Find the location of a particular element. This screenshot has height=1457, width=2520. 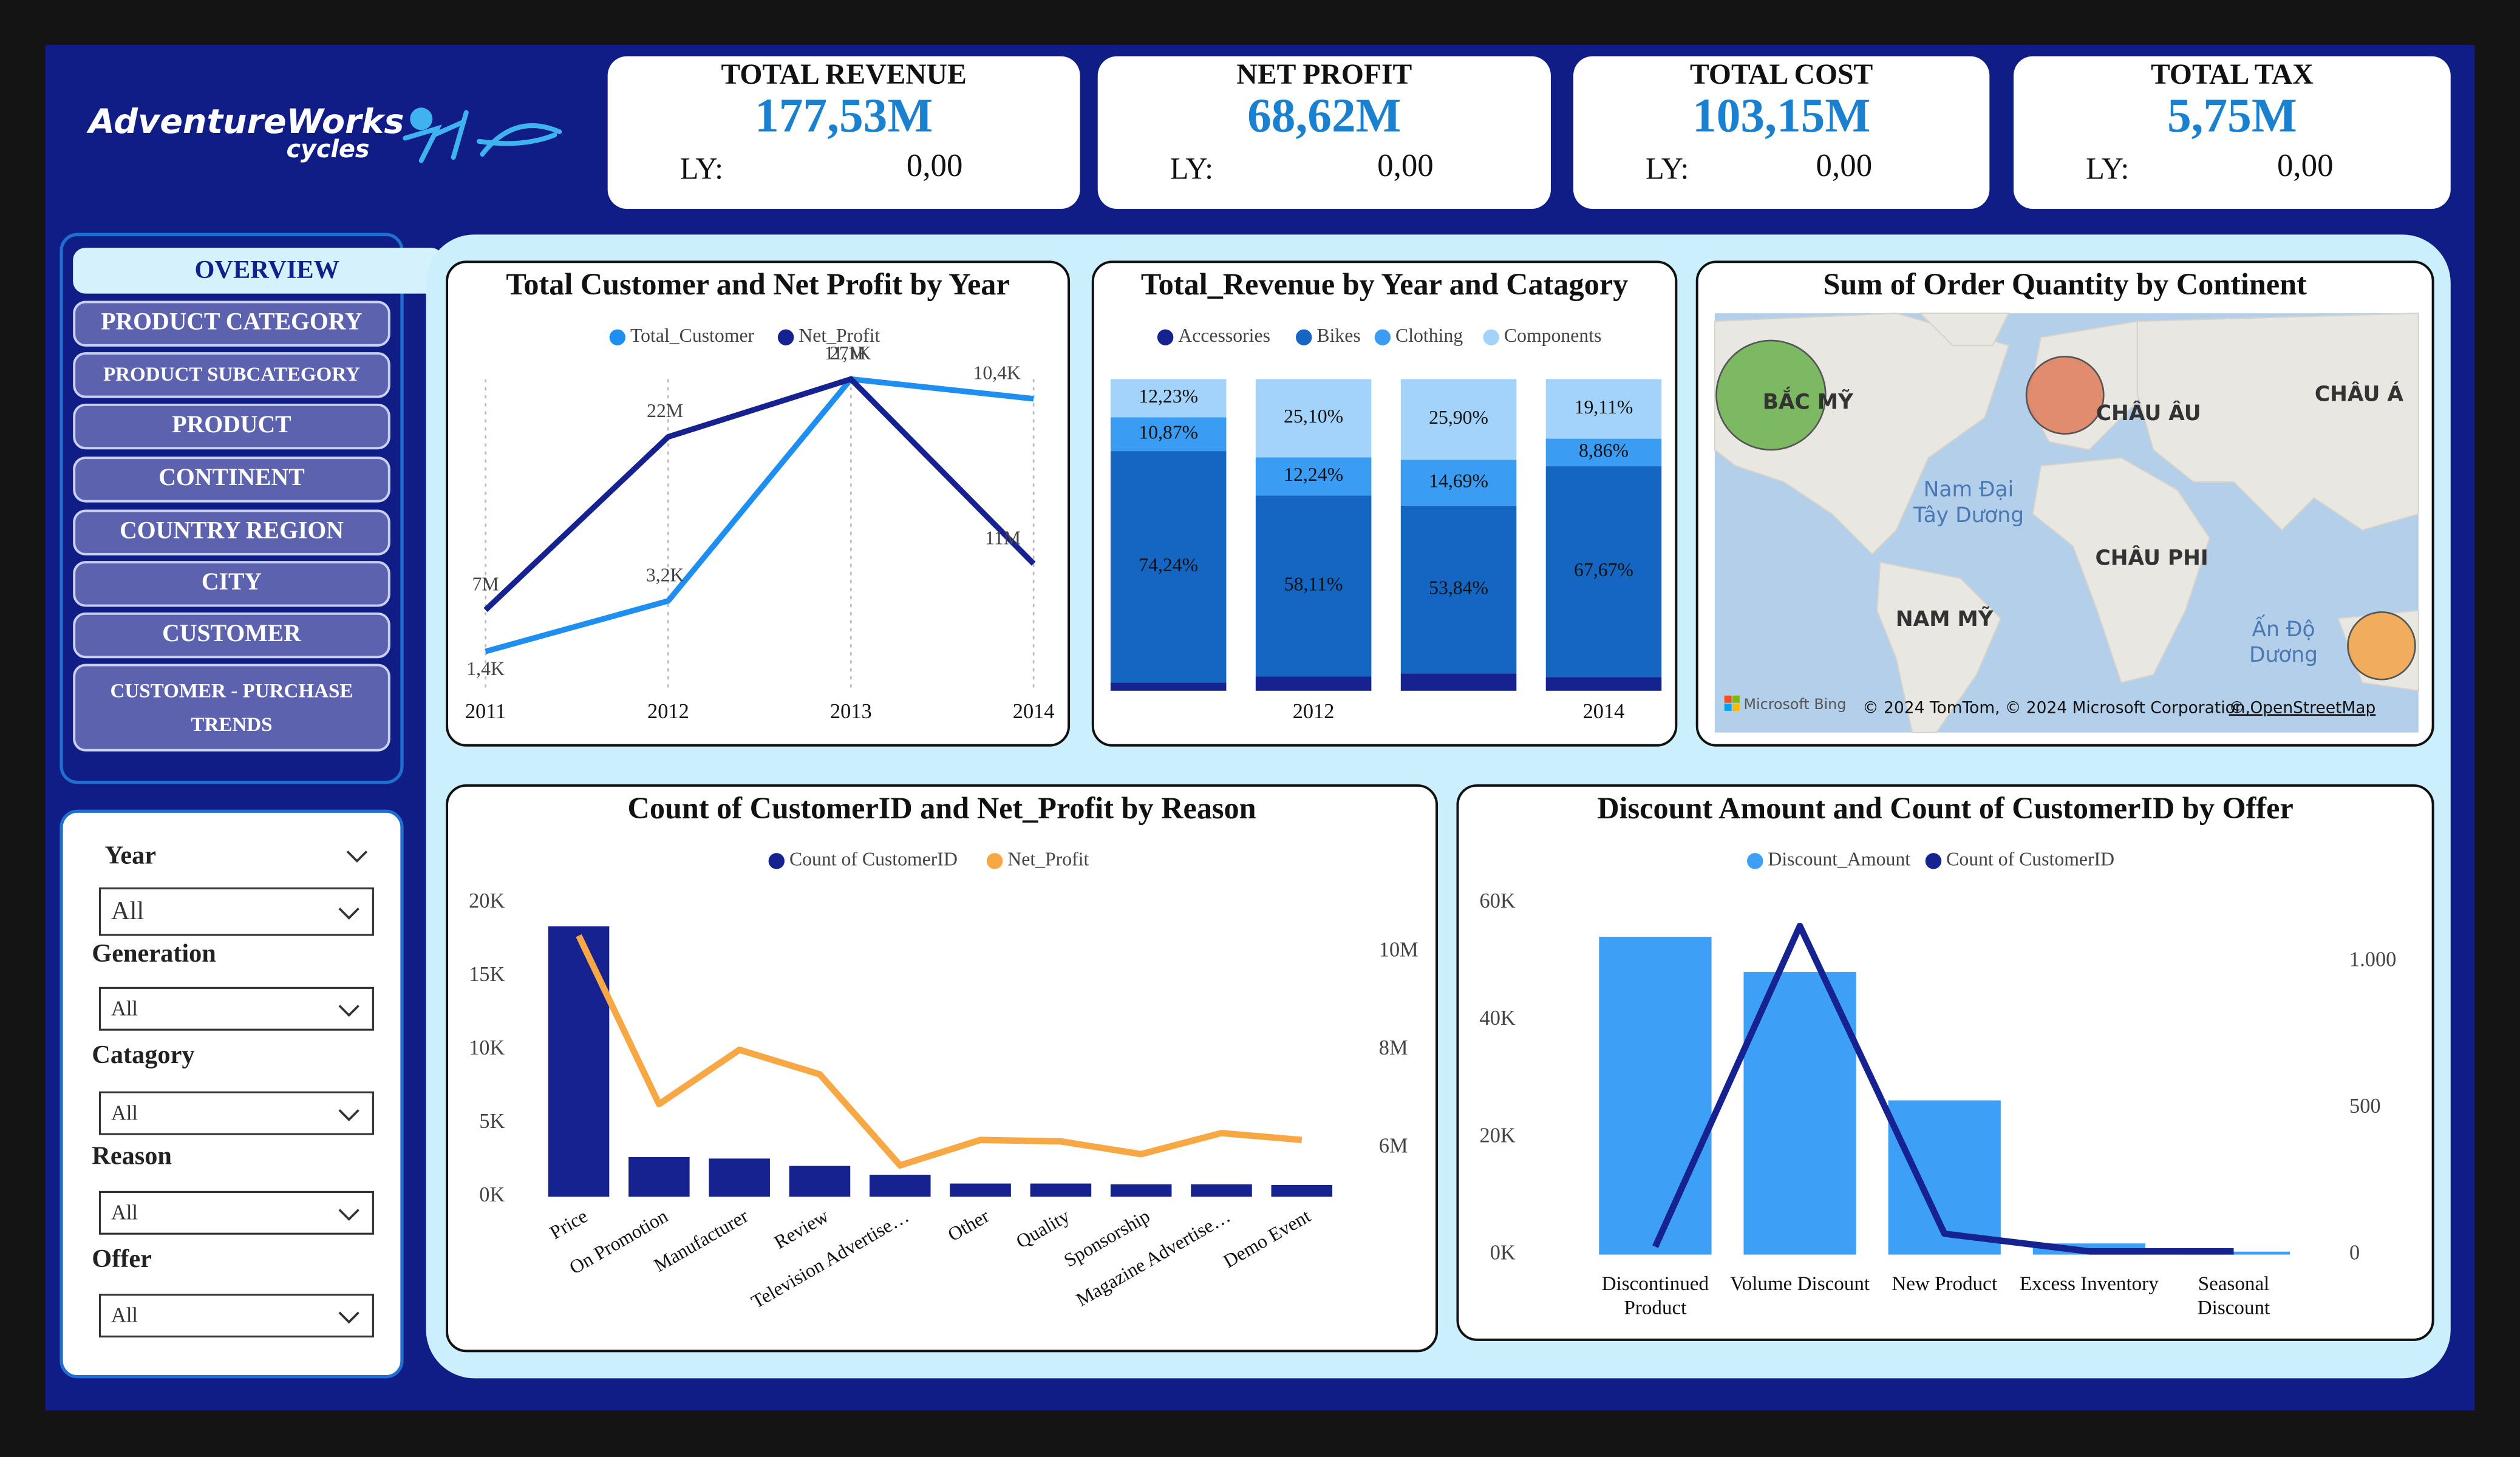

x-tick-label: New Product is located at coordinates (1944, 1283).